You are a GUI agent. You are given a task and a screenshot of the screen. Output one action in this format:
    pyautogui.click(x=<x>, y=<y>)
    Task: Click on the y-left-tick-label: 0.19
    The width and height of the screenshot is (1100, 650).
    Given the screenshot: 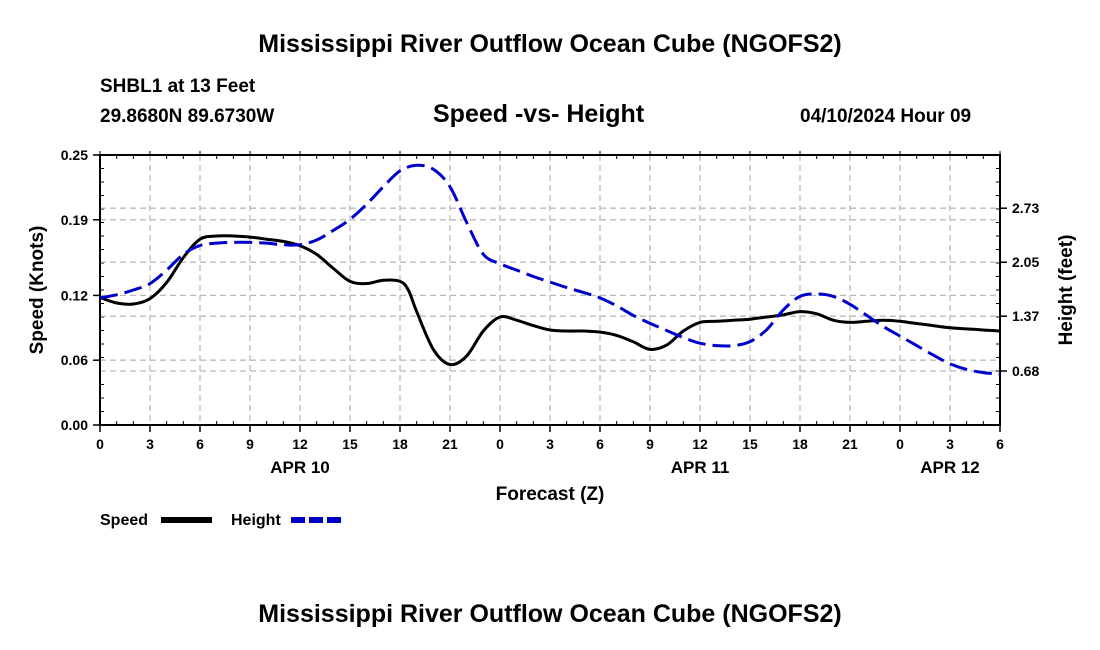 What is the action you would take?
    pyautogui.click(x=74, y=220)
    